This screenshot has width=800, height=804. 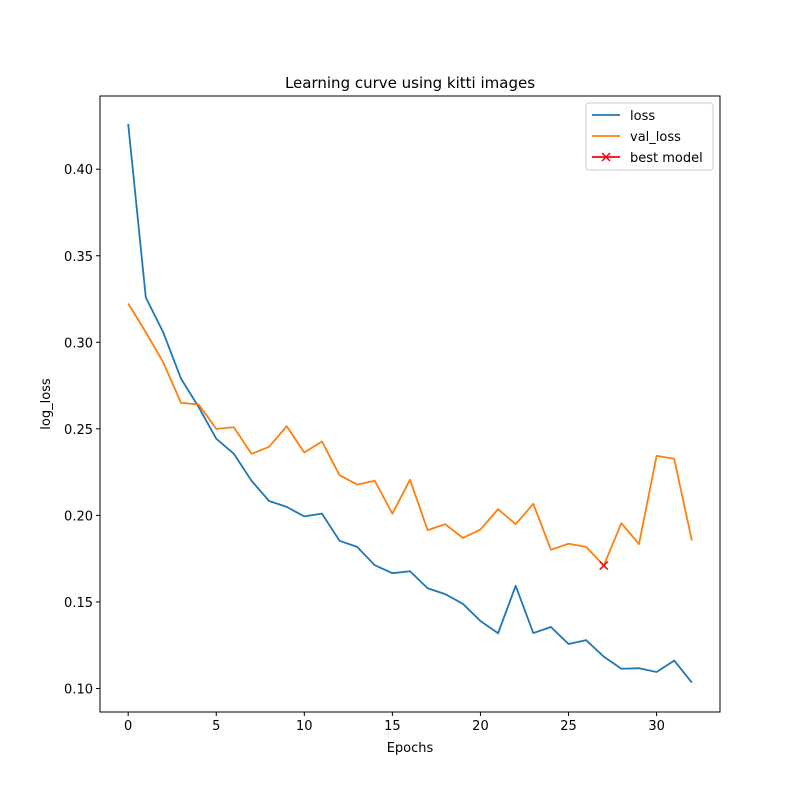 What do you see at coordinates (392, 726) in the screenshot?
I see `x-tick-label: 15` at bounding box center [392, 726].